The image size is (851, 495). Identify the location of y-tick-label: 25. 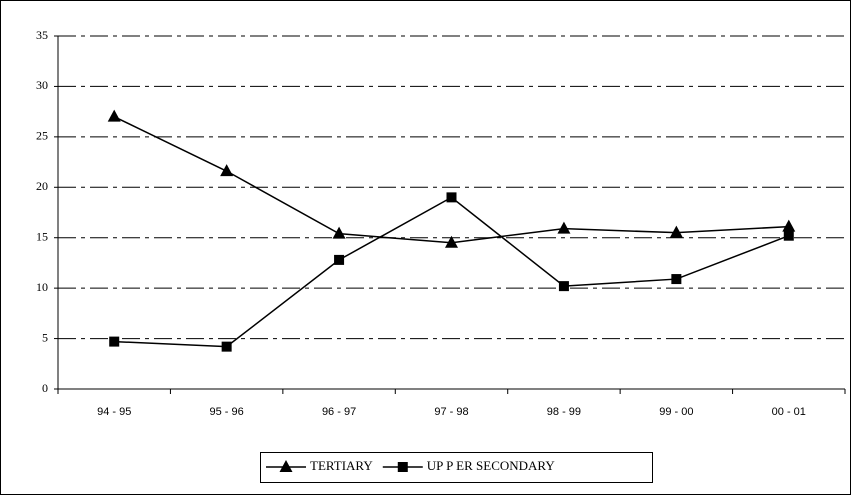
(42, 136).